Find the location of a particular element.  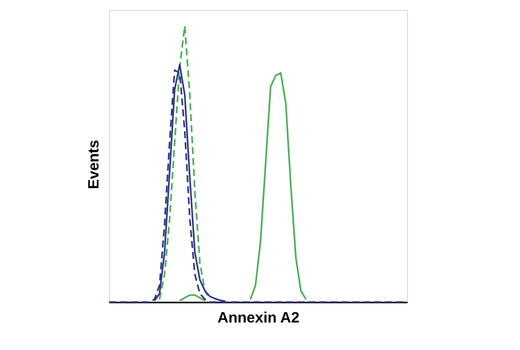

y-axis-title: Events is located at coordinates (94, 165).